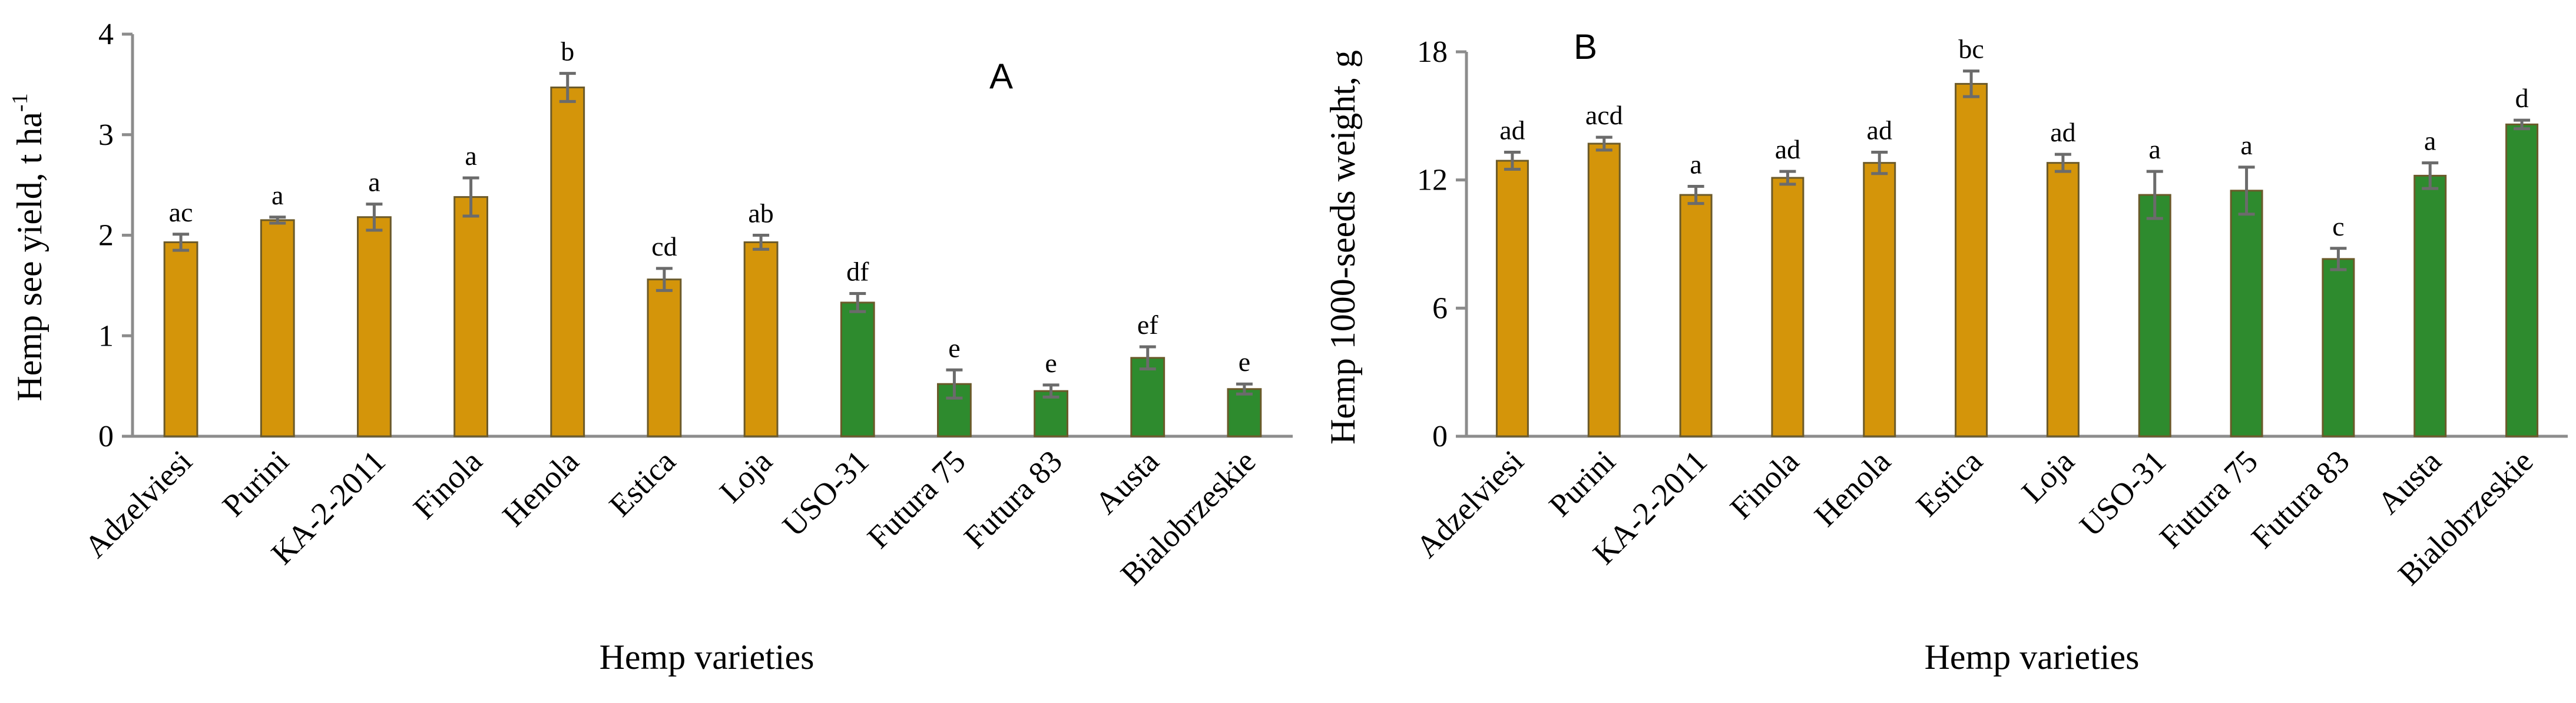  Describe the element at coordinates (1787, 149) in the screenshot. I see `significance-label-b-3: ad` at that location.